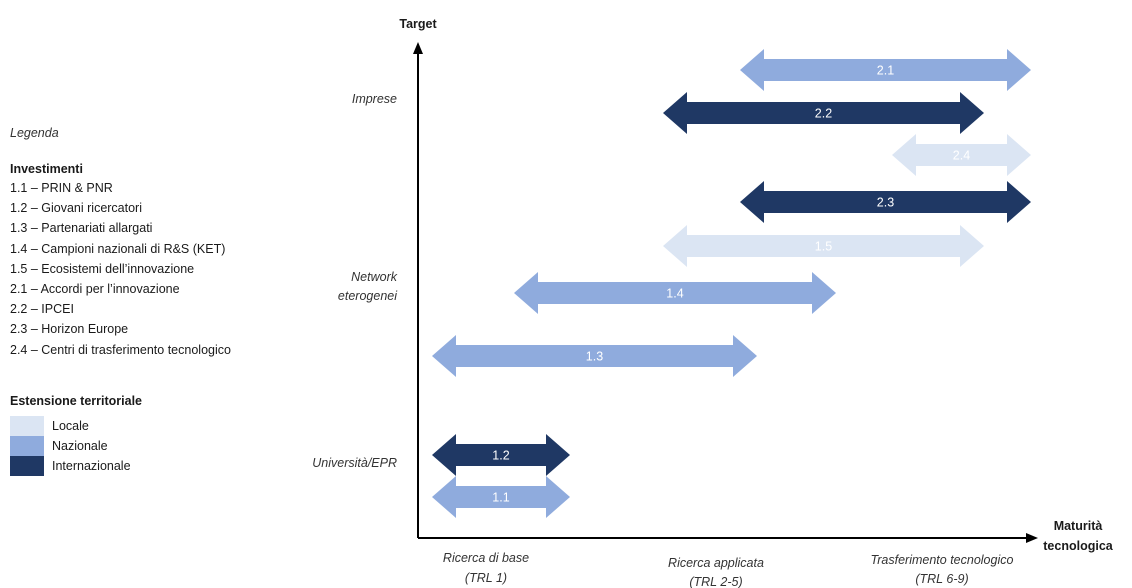  Describe the element at coordinates (76, 208) in the screenshot. I see `investment-item: 1.2 – Giovani ricercatori` at that location.